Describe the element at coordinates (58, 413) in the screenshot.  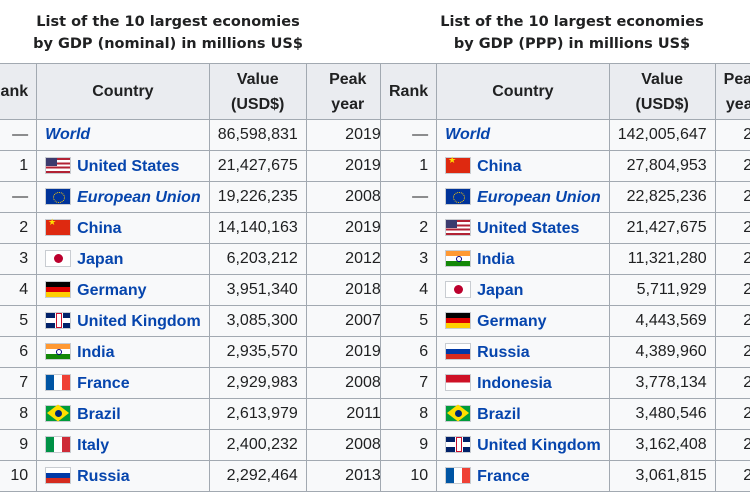
I see `flag-bra-icon` at that location.